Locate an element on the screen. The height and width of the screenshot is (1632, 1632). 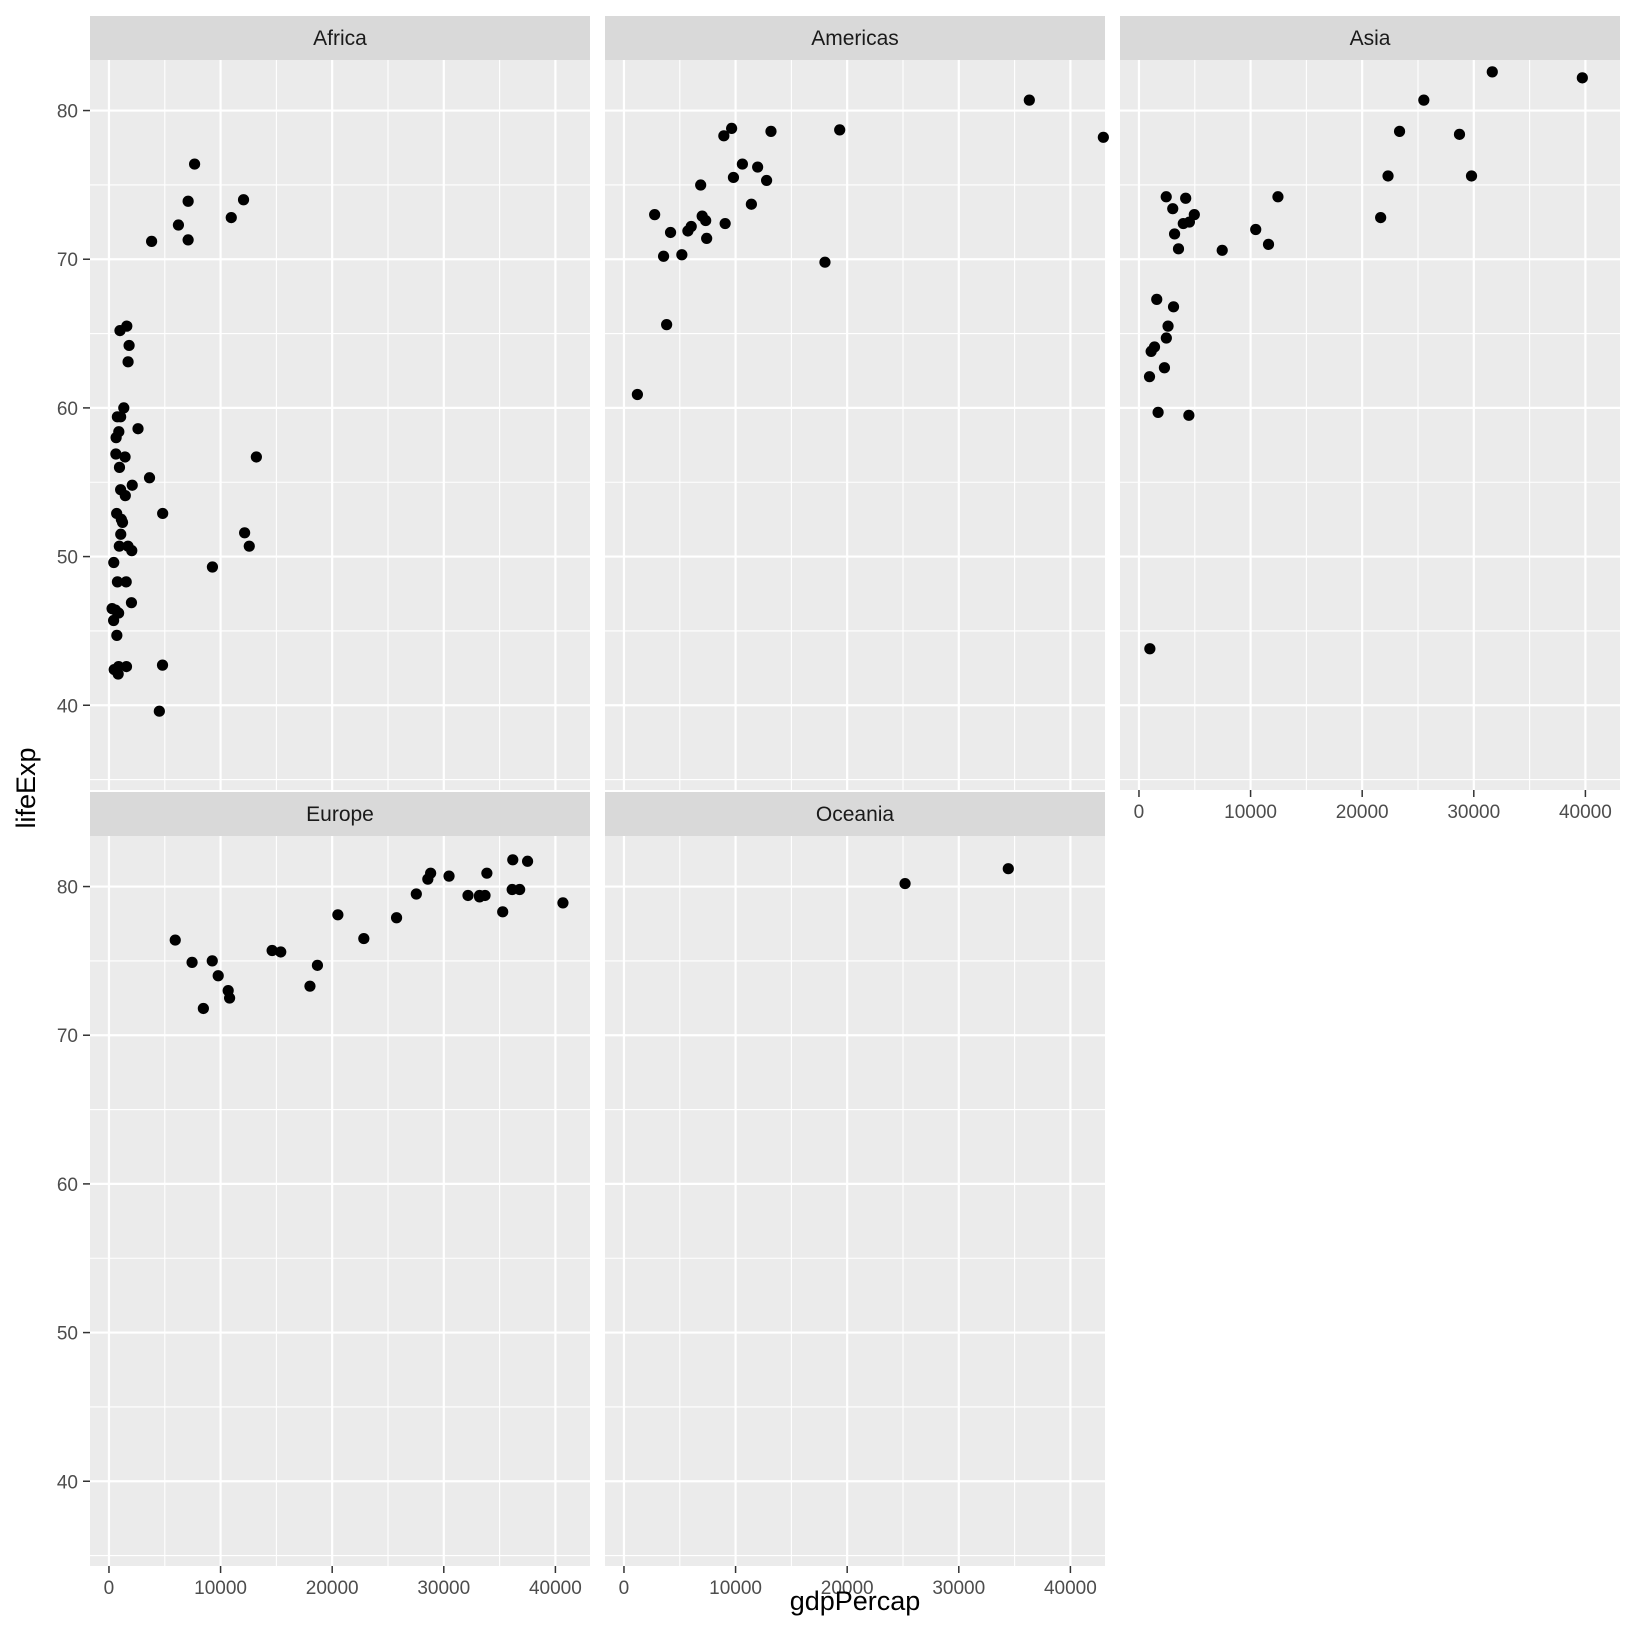
y-tick-label: 80 is located at coordinates (67, 888).